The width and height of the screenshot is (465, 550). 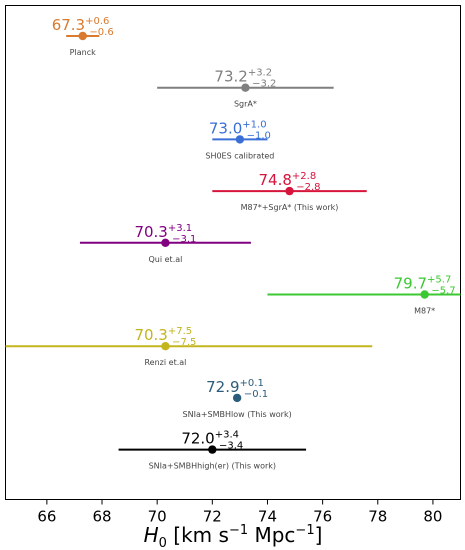 What do you see at coordinates (275, 180) in the screenshot?
I see `central-value: 74.8` at bounding box center [275, 180].